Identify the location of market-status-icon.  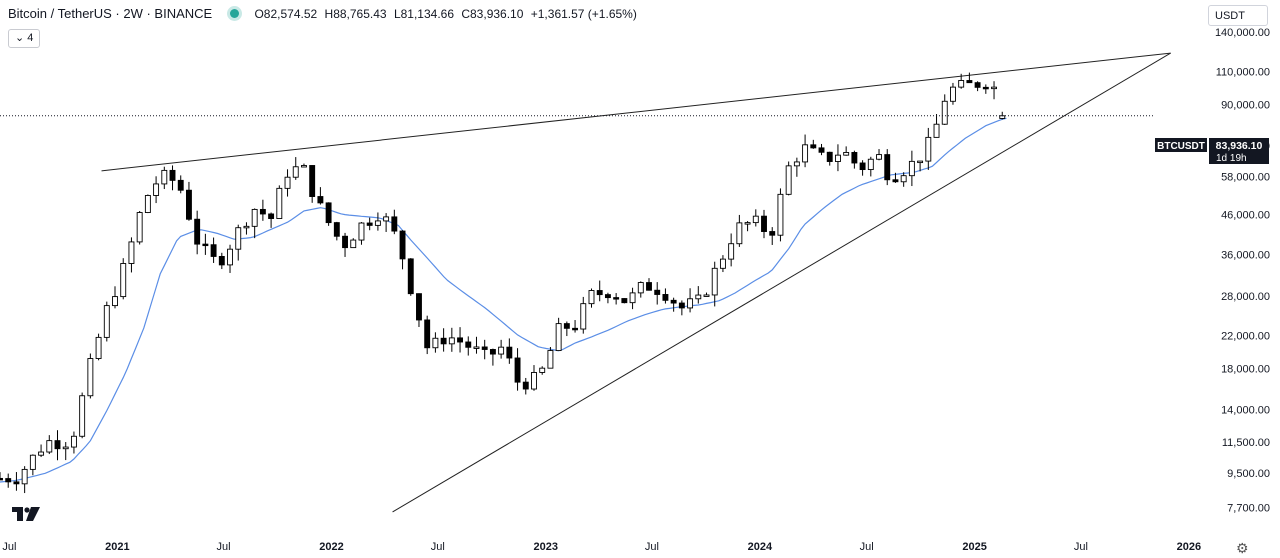
(234, 13).